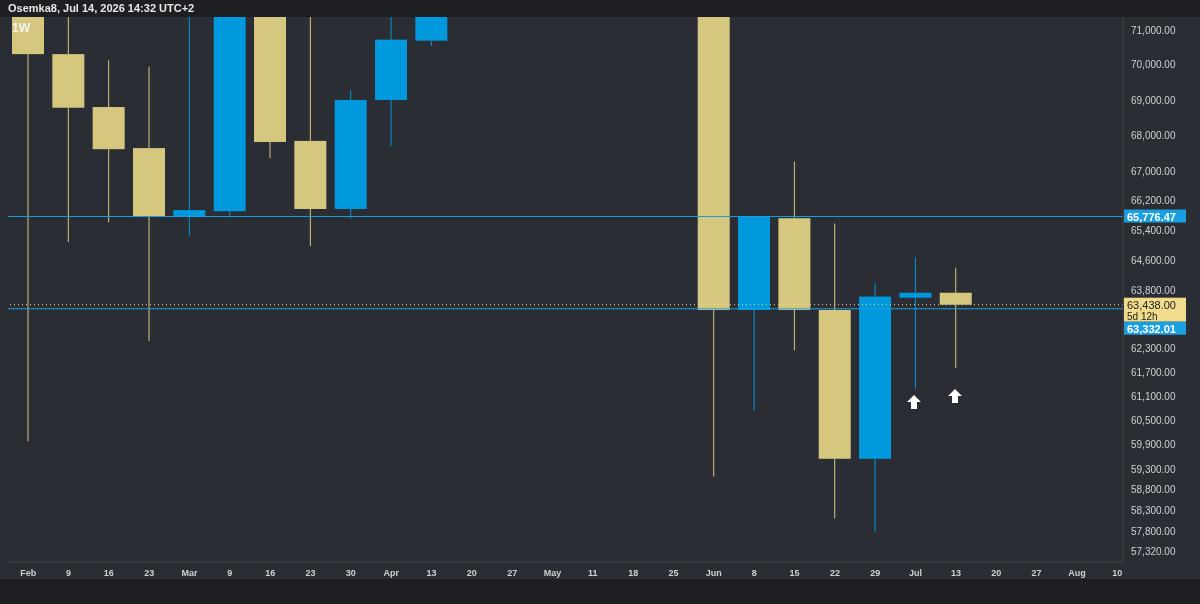 The image size is (1200, 604). What do you see at coordinates (21, 28) in the screenshot?
I see `chart-subtitle: 1W` at bounding box center [21, 28].